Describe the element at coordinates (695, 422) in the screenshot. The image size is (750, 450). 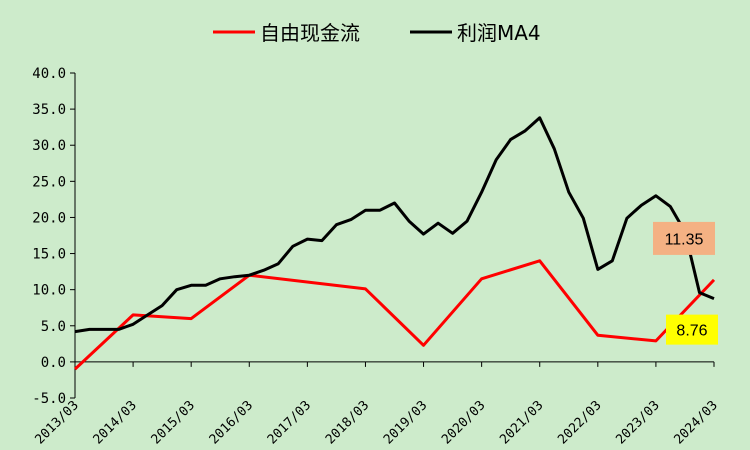
I see `x-tick-label: 2024/03` at that location.